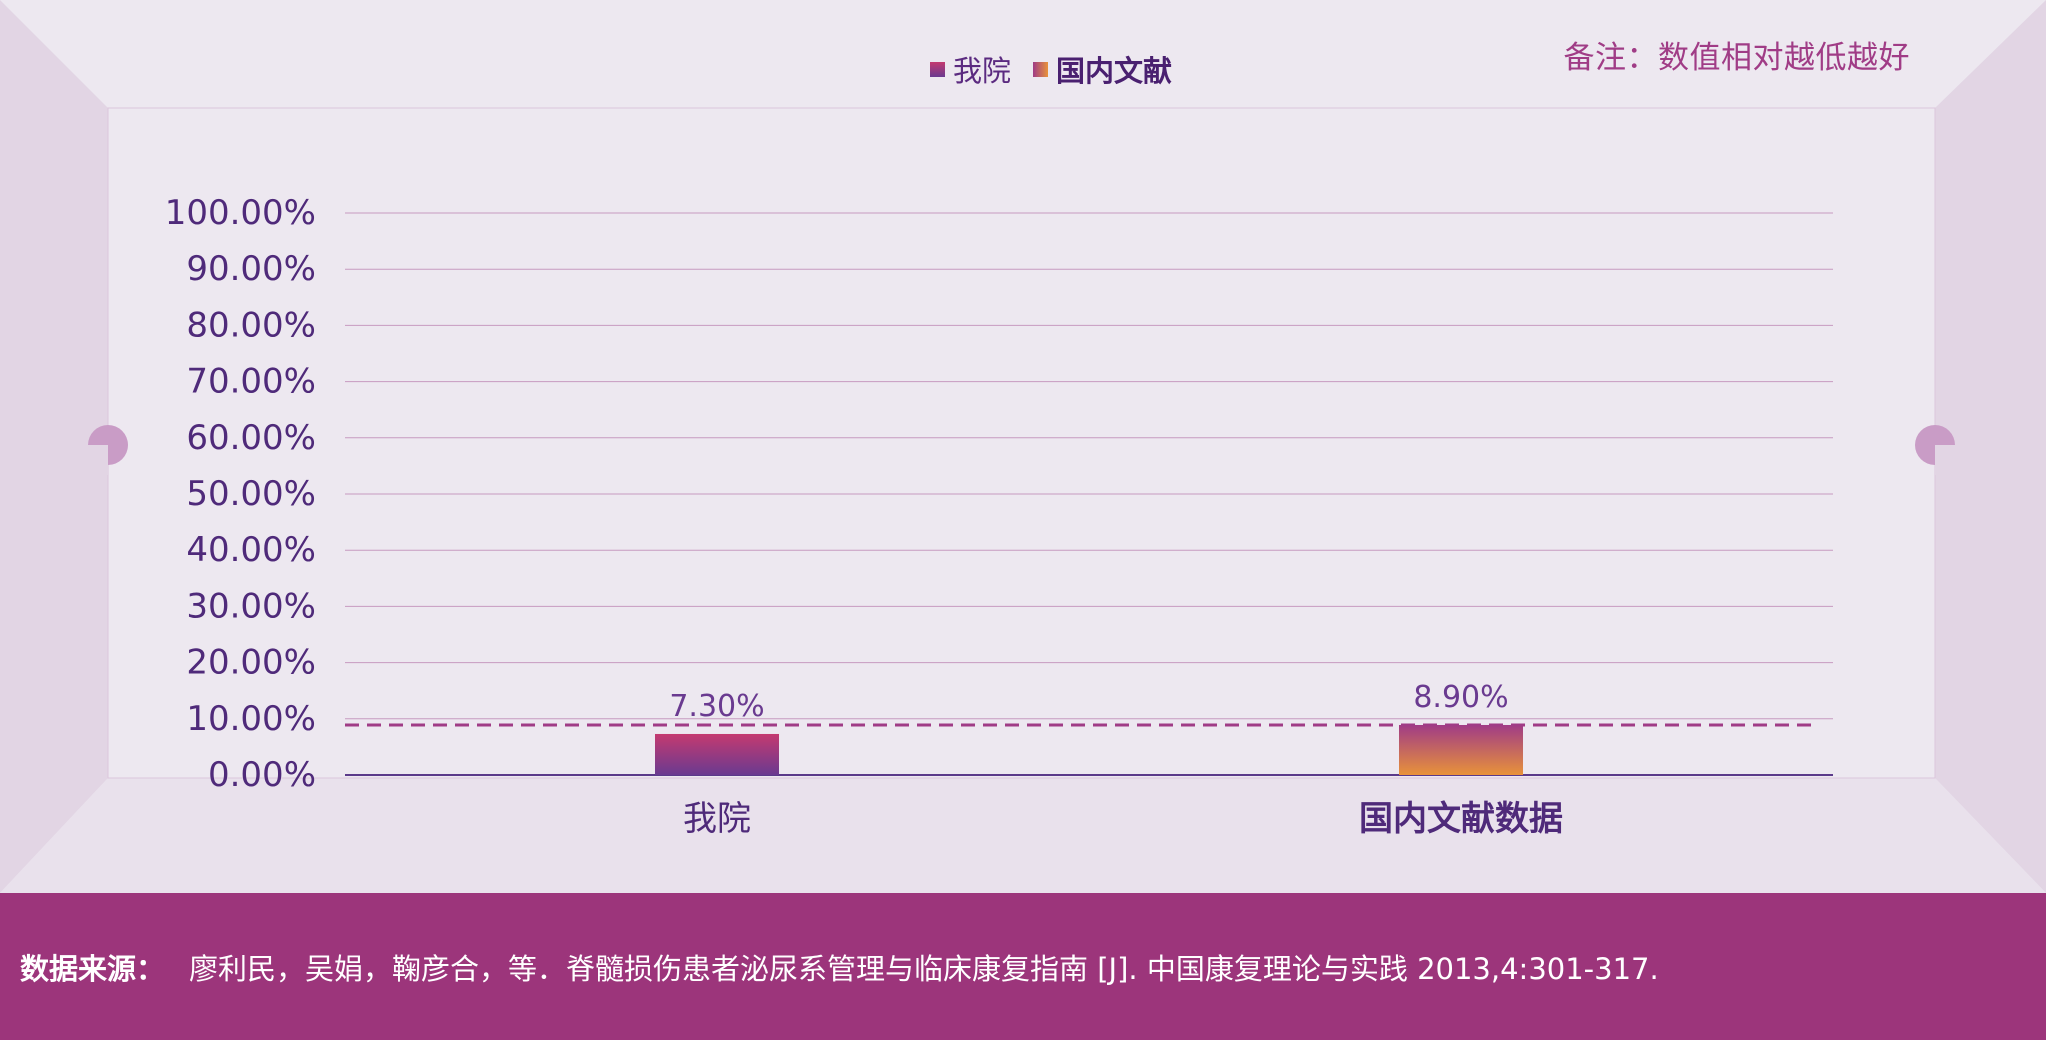  Describe the element at coordinates (1461, 819) in the screenshot. I see `x-tick-label: 国内文献数据` at that location.